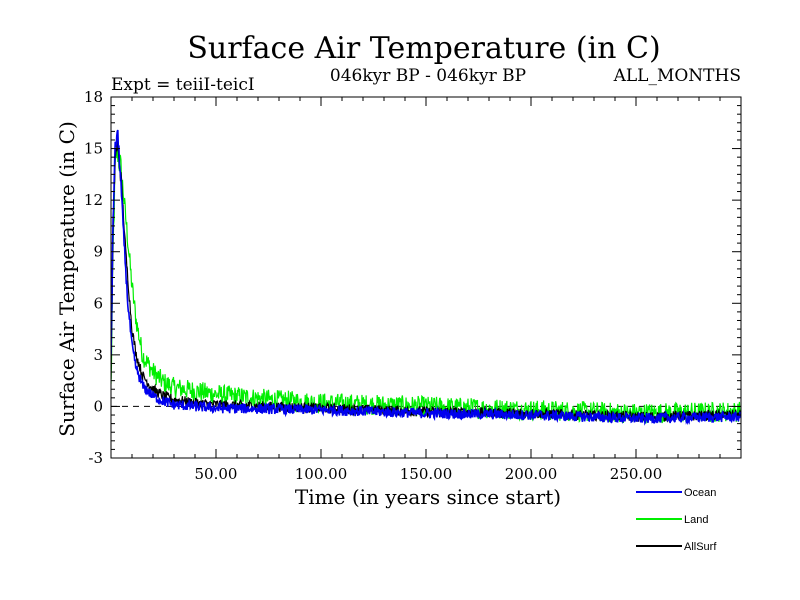 The width and height of the screenshot is (800, 600). What do you see at coordinates (428, 497) in the screenshot?
I see `x-axis-label: Time (in years since start)` at bounding box center [428, 497].